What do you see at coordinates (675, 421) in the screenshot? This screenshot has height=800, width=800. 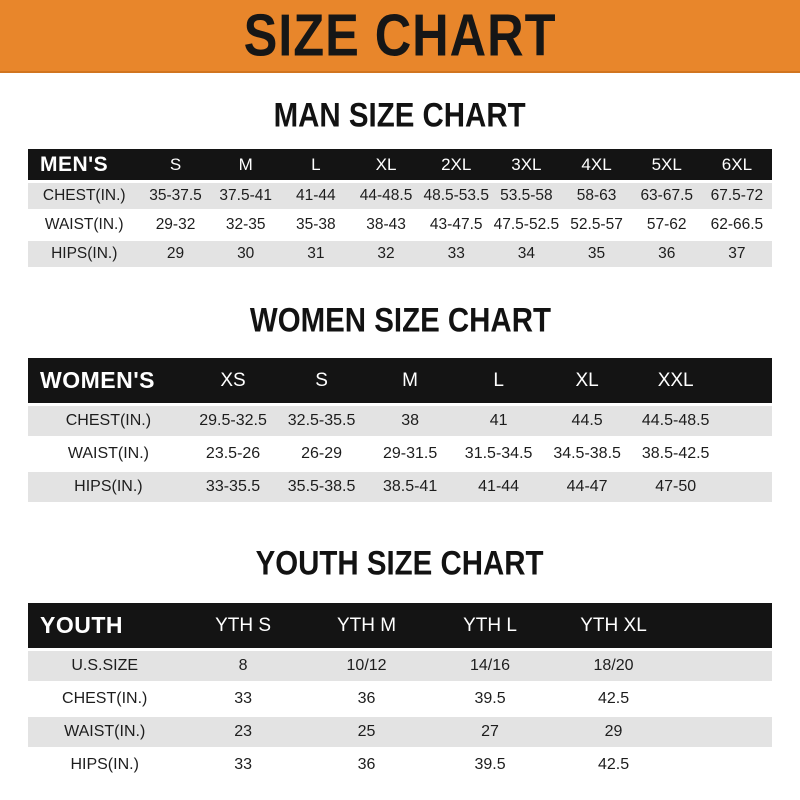 I see `measurement-value: 44.5-48.5` at bounding box center [675, 421].